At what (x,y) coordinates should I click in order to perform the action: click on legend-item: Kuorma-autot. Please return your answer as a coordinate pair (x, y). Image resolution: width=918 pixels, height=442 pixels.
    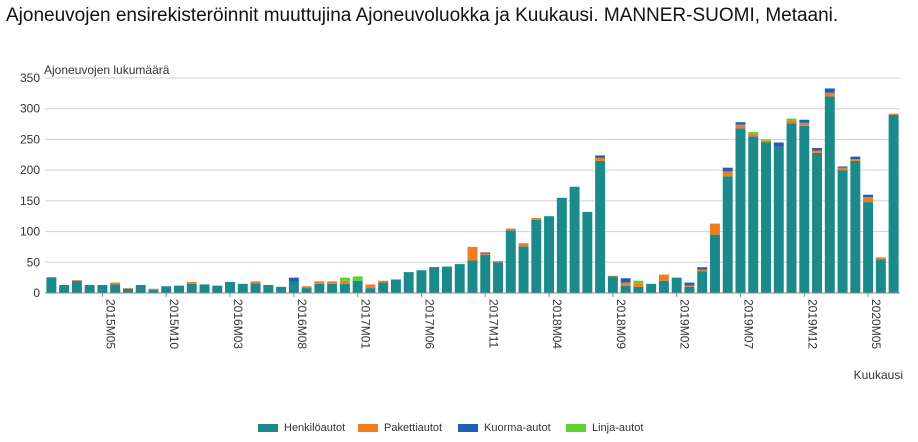
    Looking at the image, I should click on (504, 428).